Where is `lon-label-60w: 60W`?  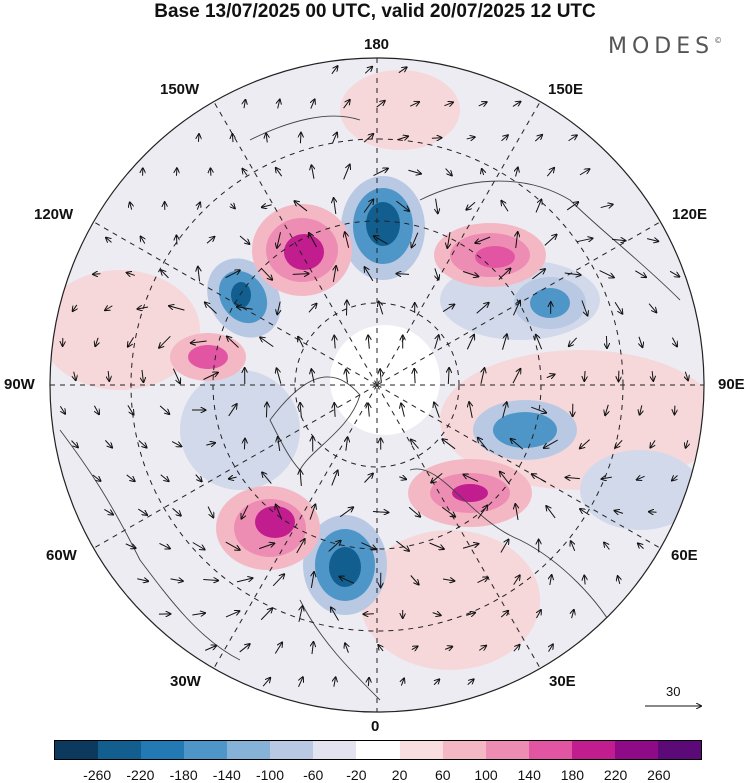 lon-label-60w: 60W is located at coordinates (61, 555).